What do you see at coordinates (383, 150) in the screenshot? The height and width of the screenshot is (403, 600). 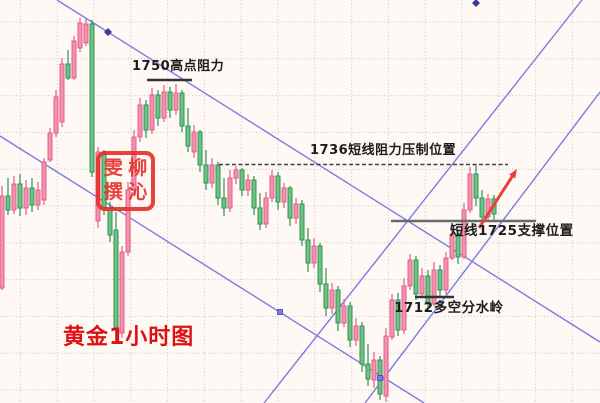 I see `annotation-1736-resistance: 1736短线阻力压制位置` at bounding box center [383, 150].